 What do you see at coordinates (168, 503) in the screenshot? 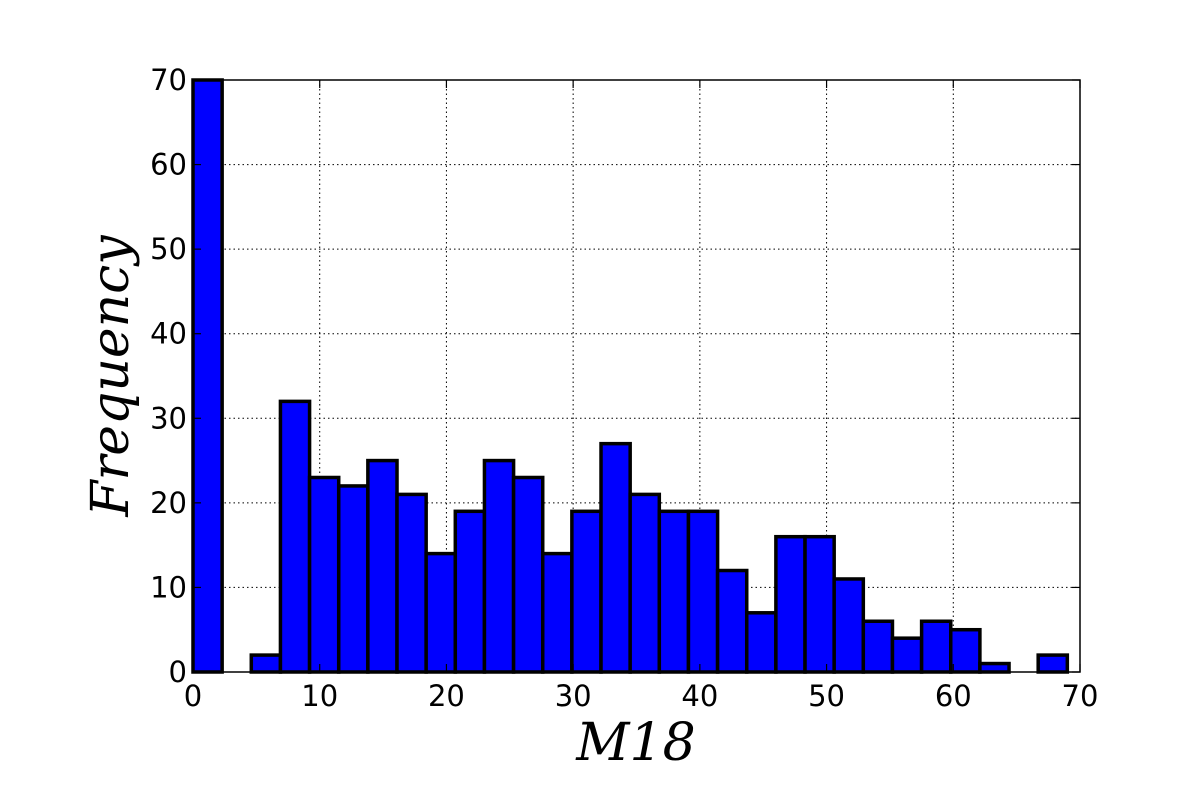
I see `y-tick-label: 20` at bounding box center [168, 503].